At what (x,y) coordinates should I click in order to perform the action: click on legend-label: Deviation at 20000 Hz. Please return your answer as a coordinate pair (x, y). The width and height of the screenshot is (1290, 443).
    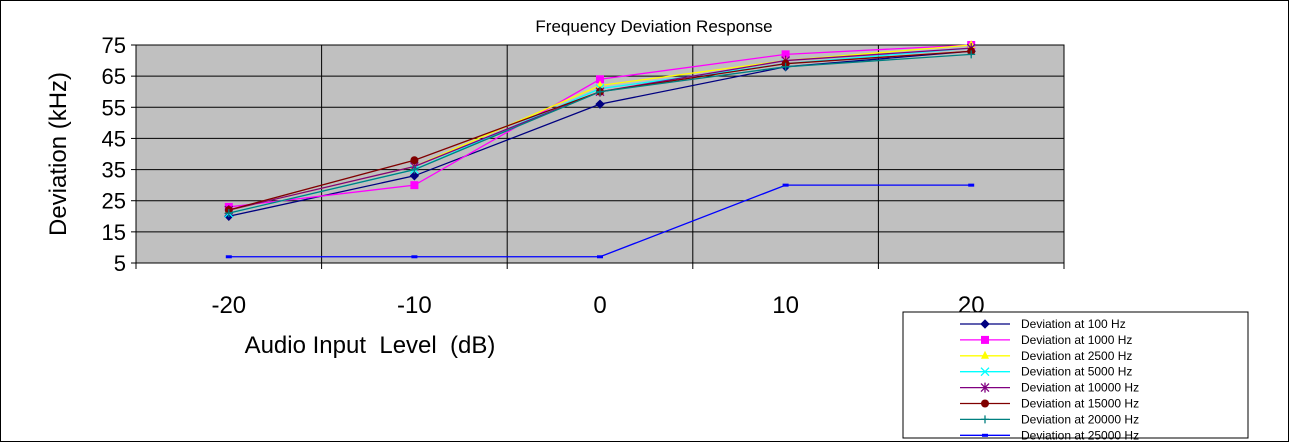
    Looking at the image, I should click on (1080, 419).